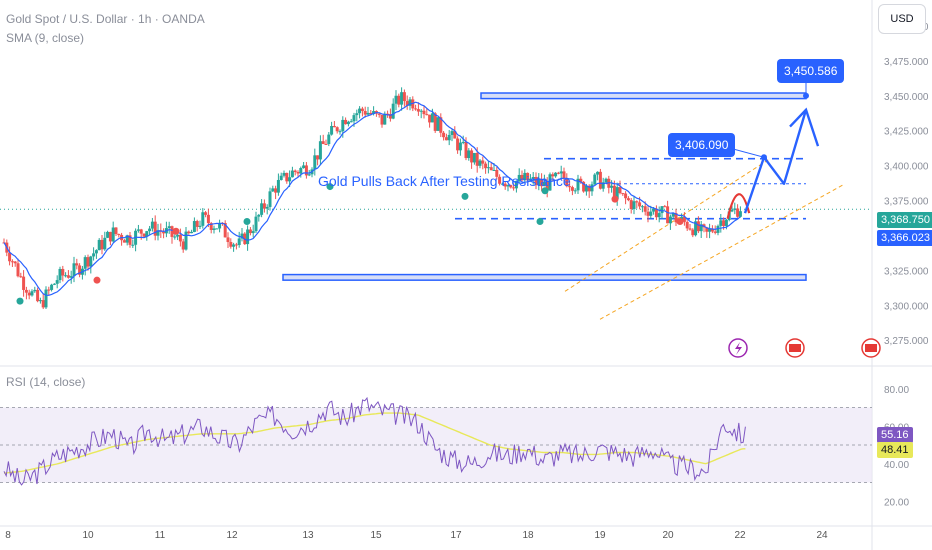 The height and width of the screenshot is (550, 932). I want to click on sma-indicator-label: SMA (9, close), so click(45, 38).